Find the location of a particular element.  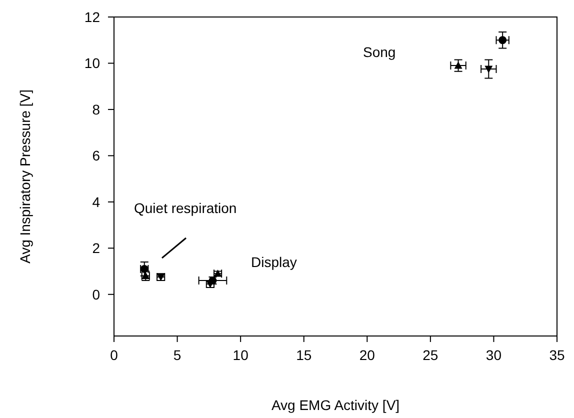

y-tick-label: 8 is located at coordinates (96, 109).